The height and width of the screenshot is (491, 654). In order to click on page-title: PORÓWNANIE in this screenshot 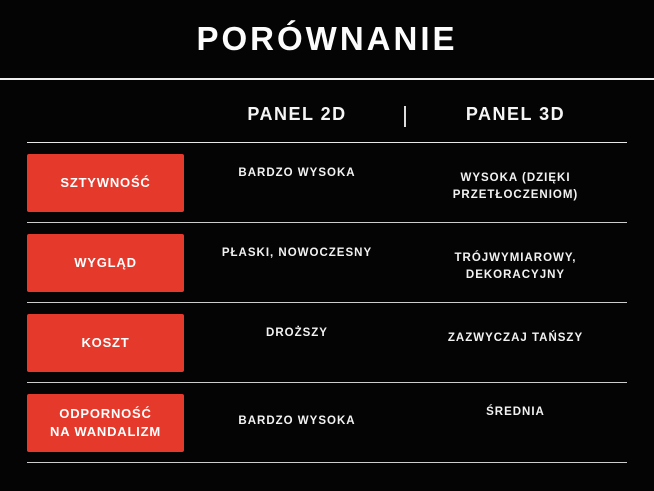, I will do `click(327, 38)`.